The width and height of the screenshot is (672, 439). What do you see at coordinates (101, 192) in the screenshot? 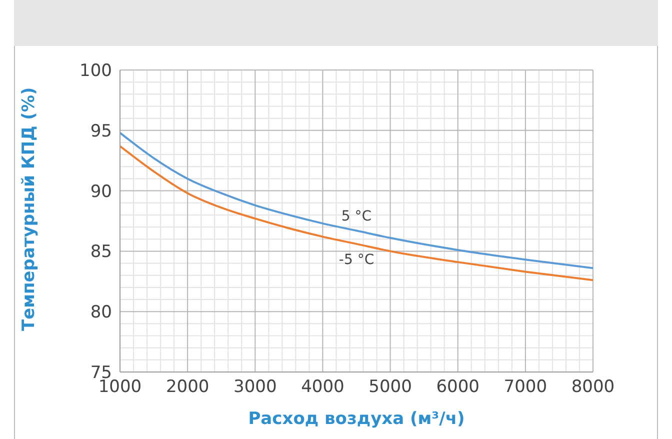
I see `y-tick-label: 90` at bounding box center [101, 192].